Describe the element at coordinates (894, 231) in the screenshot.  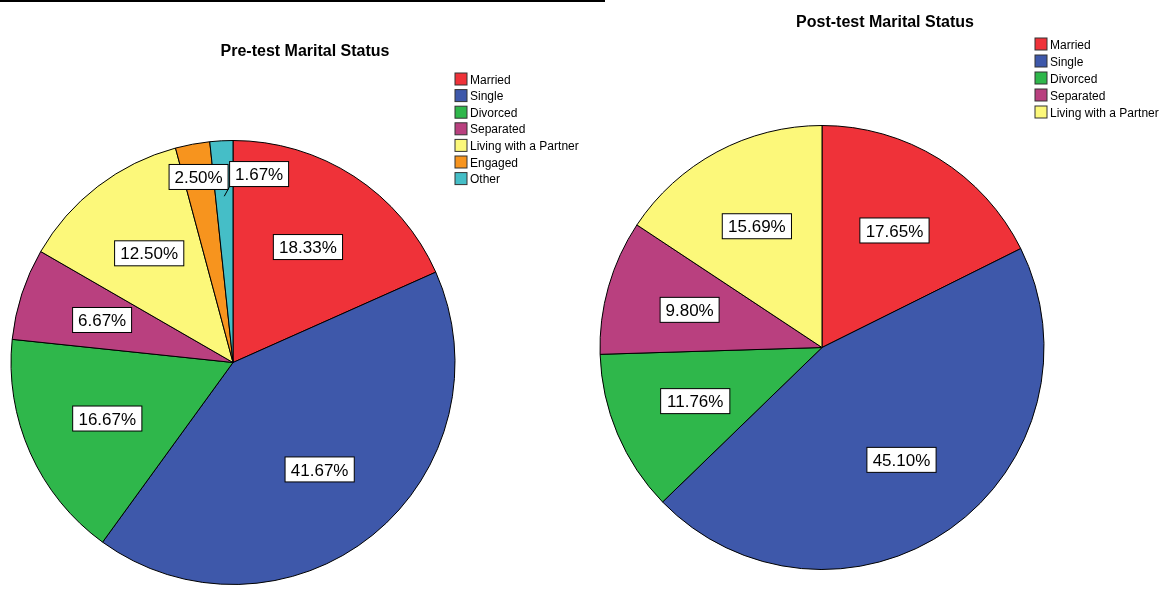
I see `data-label: 17.65%` at that location.